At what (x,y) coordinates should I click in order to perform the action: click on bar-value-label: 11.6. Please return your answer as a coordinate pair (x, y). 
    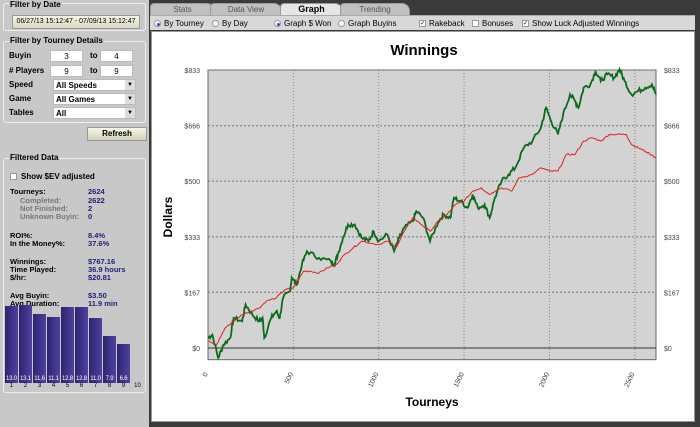
    Looking at the image, I should click on (39, 379).